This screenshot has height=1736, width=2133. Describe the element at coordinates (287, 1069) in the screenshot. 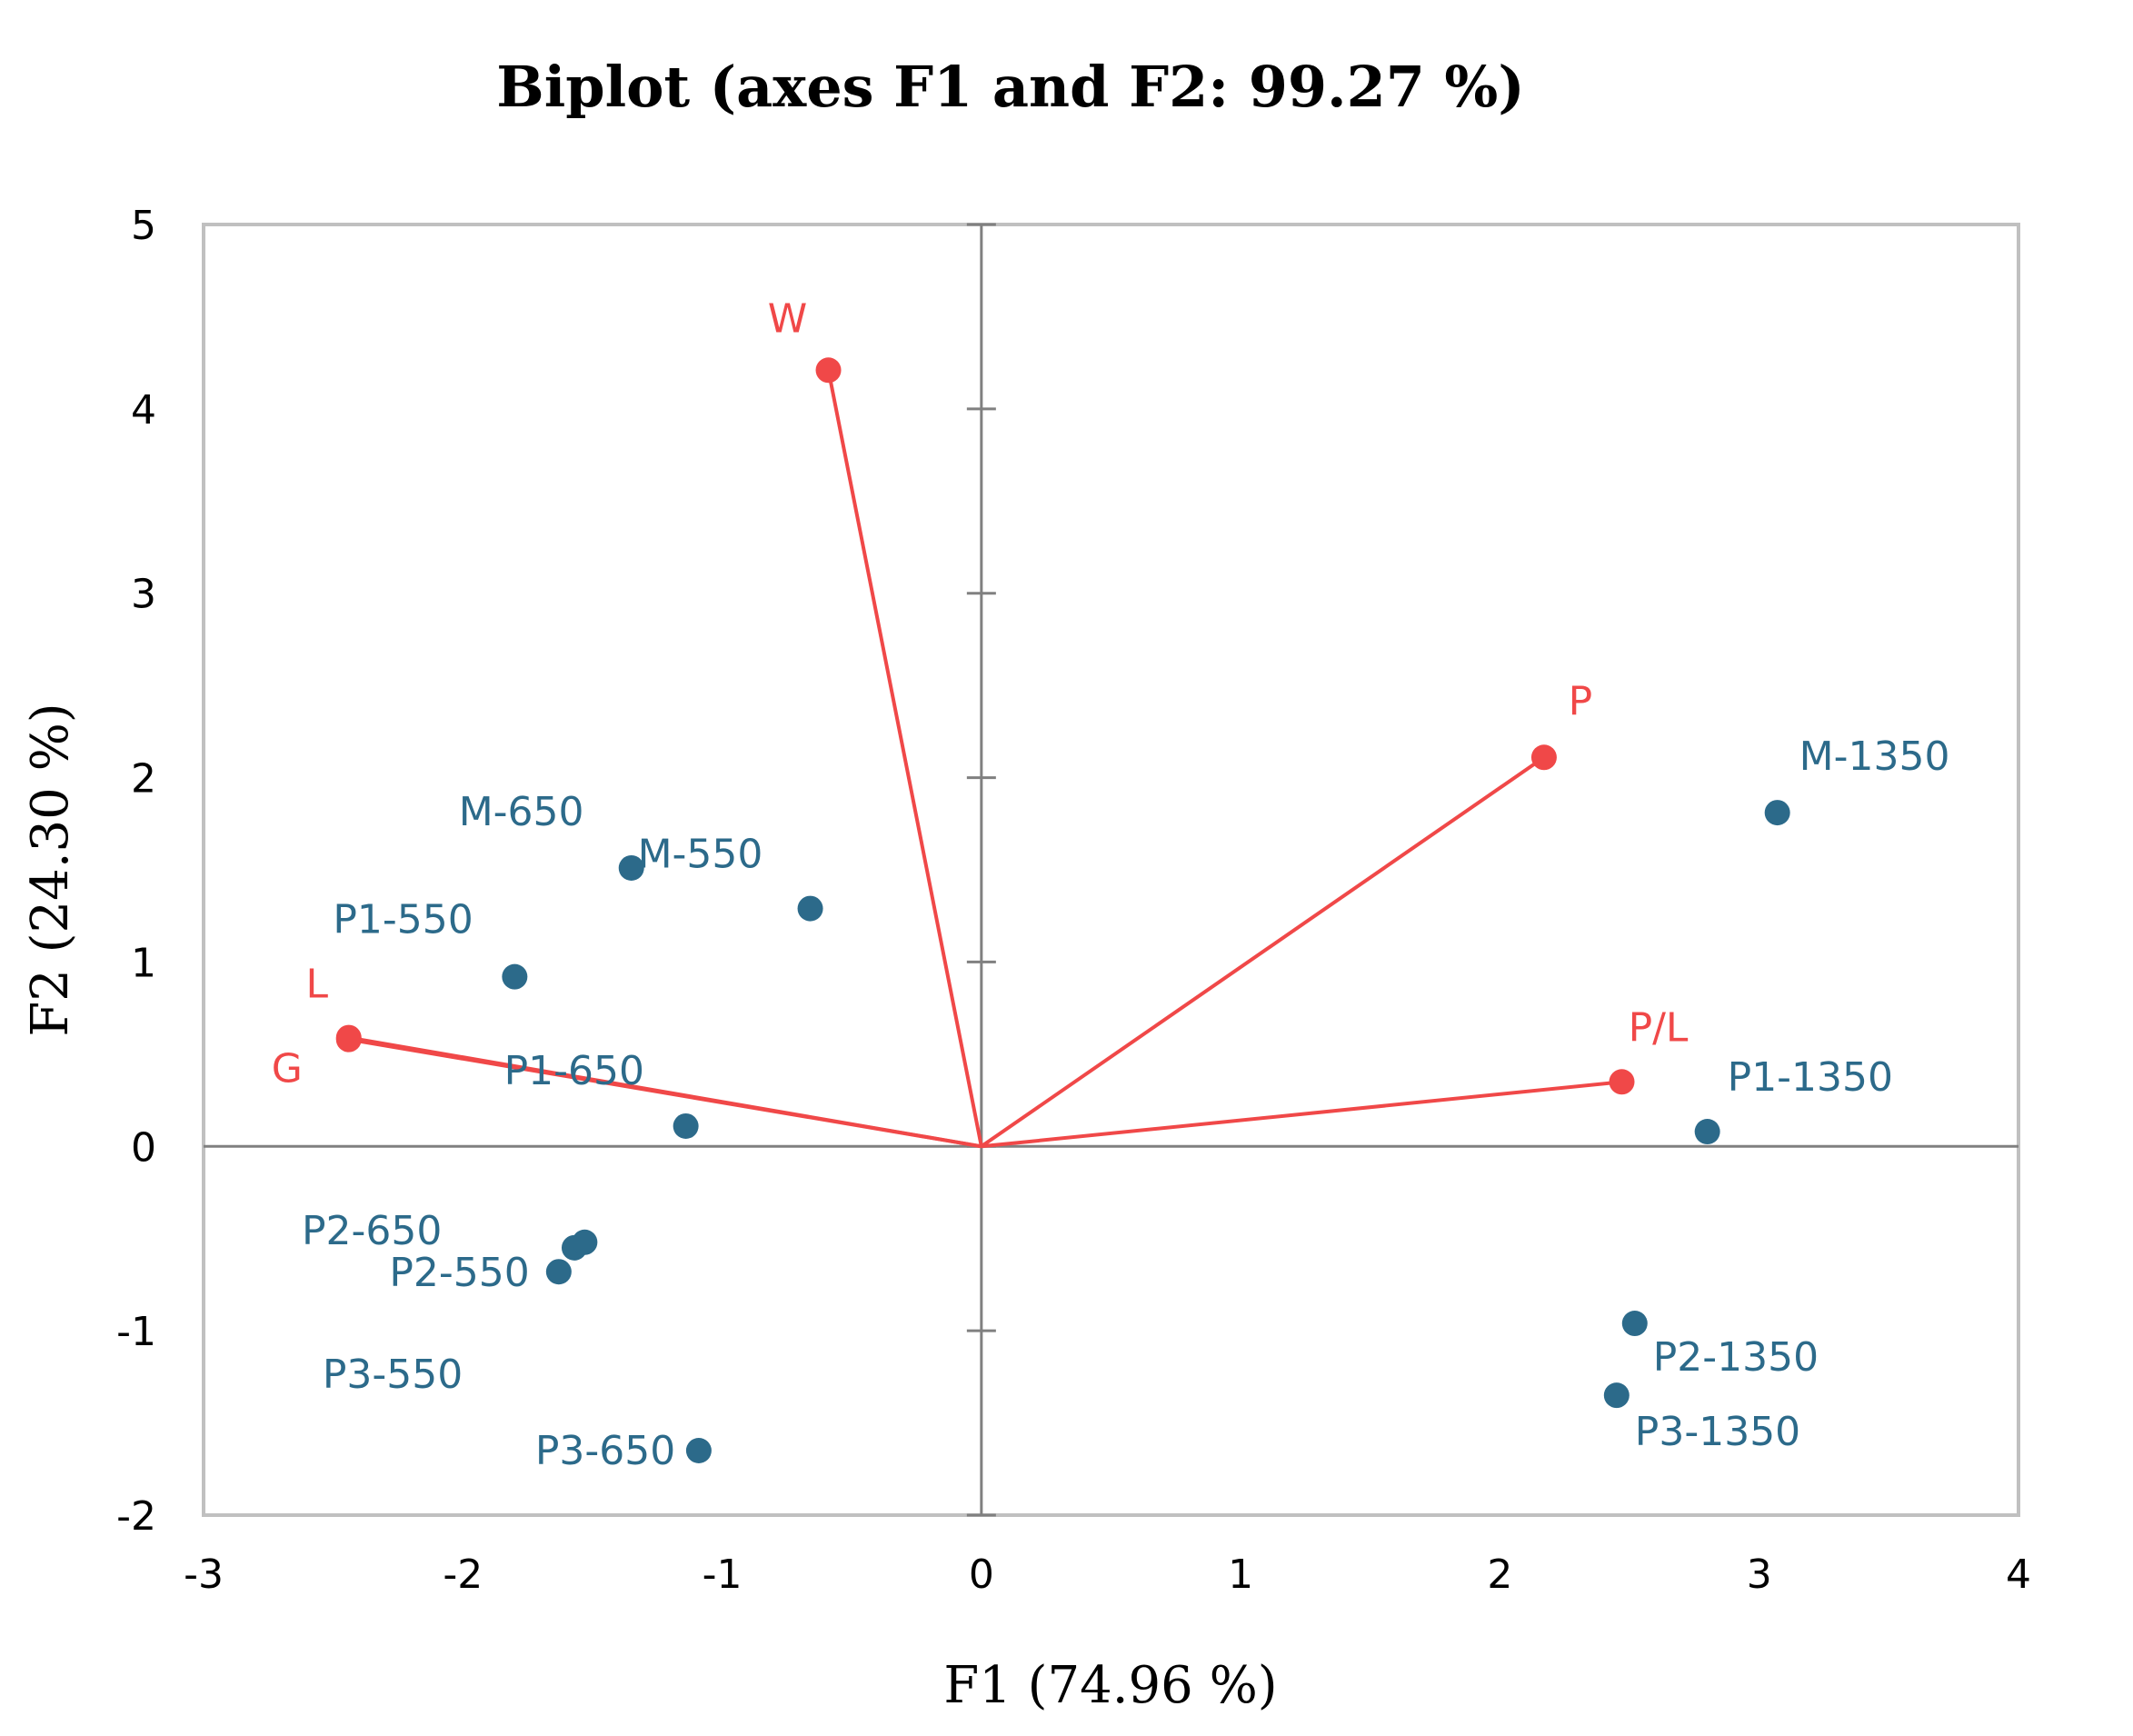

I see `variable-label: G` at that location.